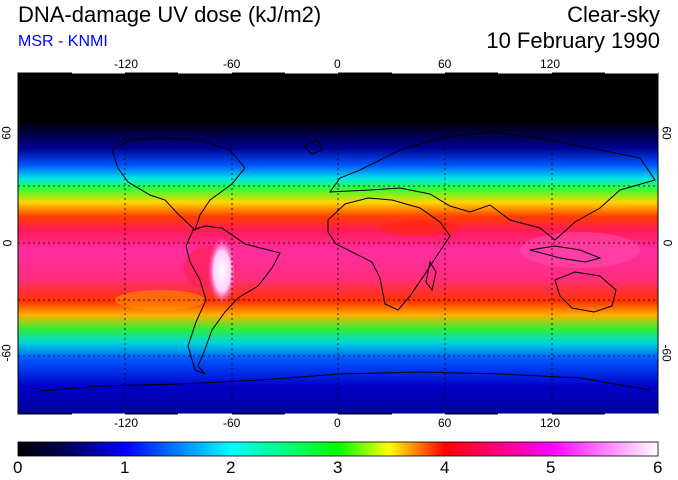 The height and width of the screenshot is (480, 678). Describe the element at coordinates (125, 467) in the screenshot. I see `colorbar-tick: 1` at that location.